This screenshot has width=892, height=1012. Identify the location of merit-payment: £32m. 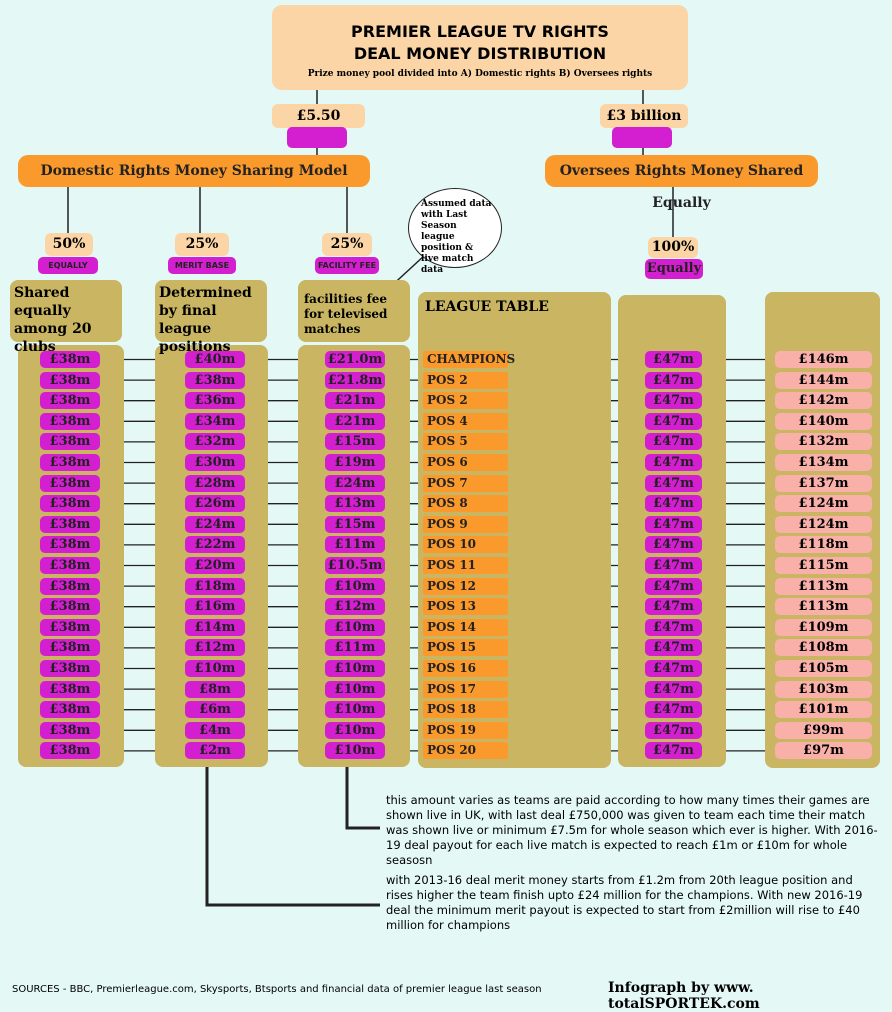
(215, 442).